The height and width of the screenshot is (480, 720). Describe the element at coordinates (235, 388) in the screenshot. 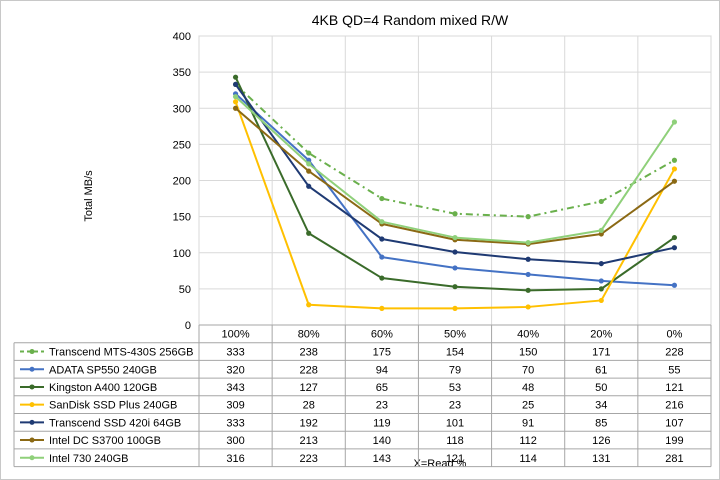

I see `table-cell-value: 343` at that location.